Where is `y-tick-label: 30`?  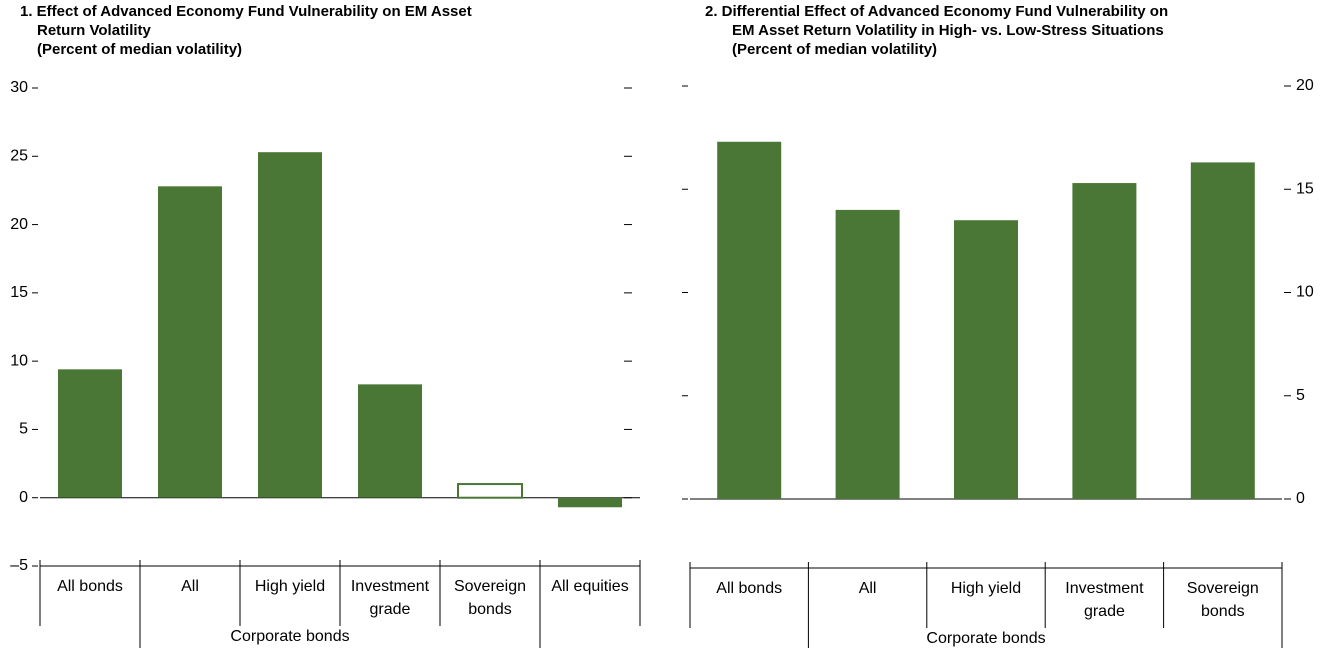
y-tick-label: 30 is located at coordinates (19, 87).